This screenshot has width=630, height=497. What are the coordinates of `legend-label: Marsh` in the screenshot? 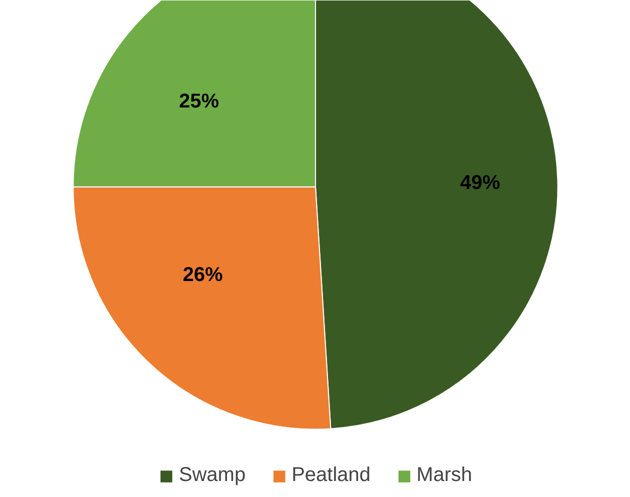 It's located at (444, 475).